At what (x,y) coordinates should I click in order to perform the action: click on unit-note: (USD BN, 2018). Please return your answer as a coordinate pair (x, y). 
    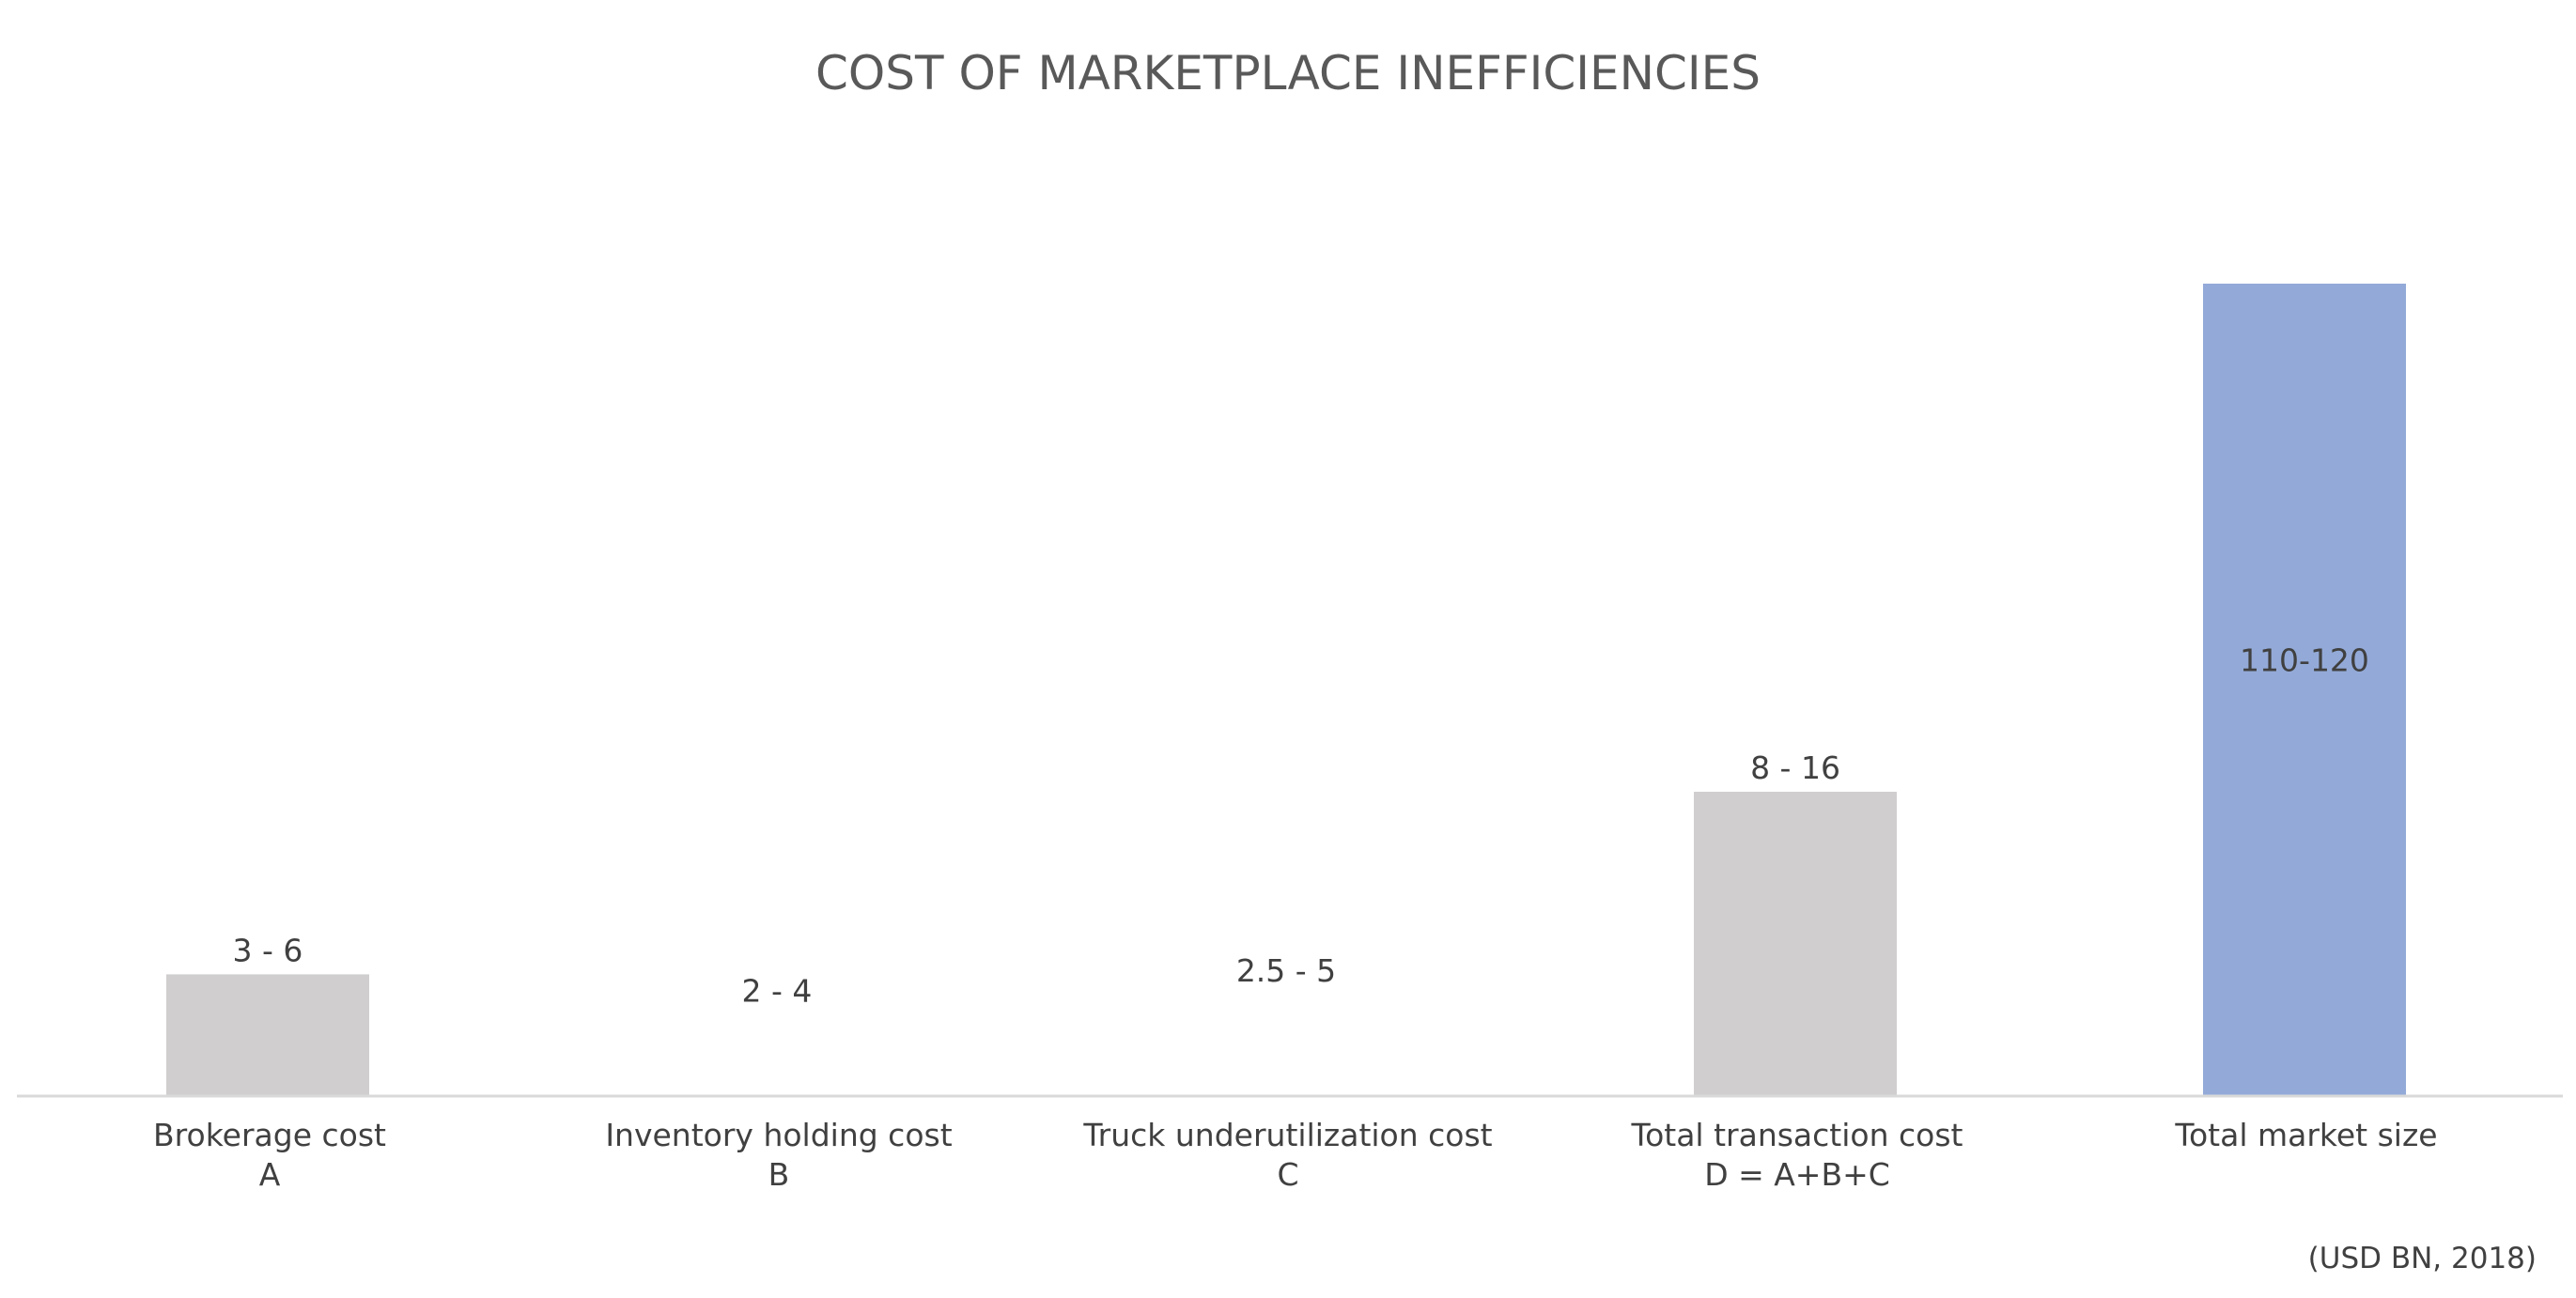
    Looking at the image, I should click on (2422, 1258).